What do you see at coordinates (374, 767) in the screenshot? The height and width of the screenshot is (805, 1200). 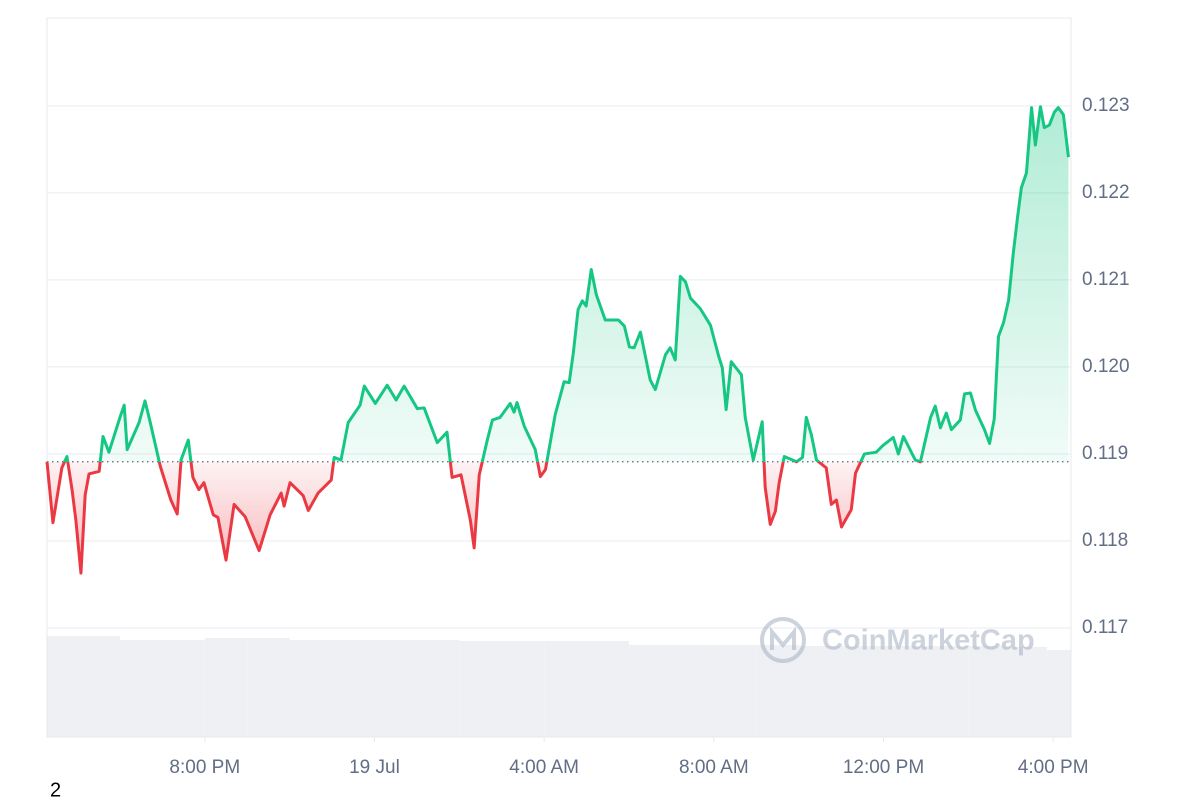 I see `x-tick-label: 19 Jul` at bounding box center [374, 767].